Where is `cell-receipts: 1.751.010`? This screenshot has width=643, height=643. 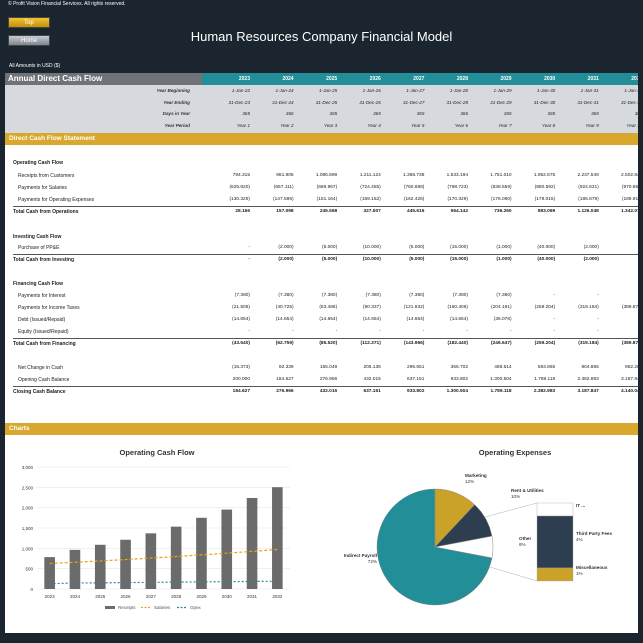 cell-receipts: 1.751.010 is located at coordinates (501, 175).